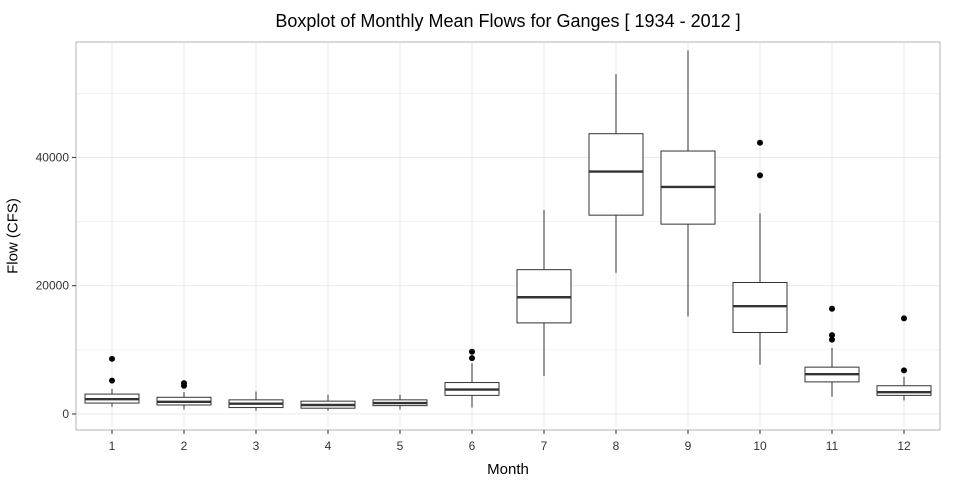  Describe the element at coordinates (328, 446) in the screenshot. I see `x-tick-label: 4` at that location.